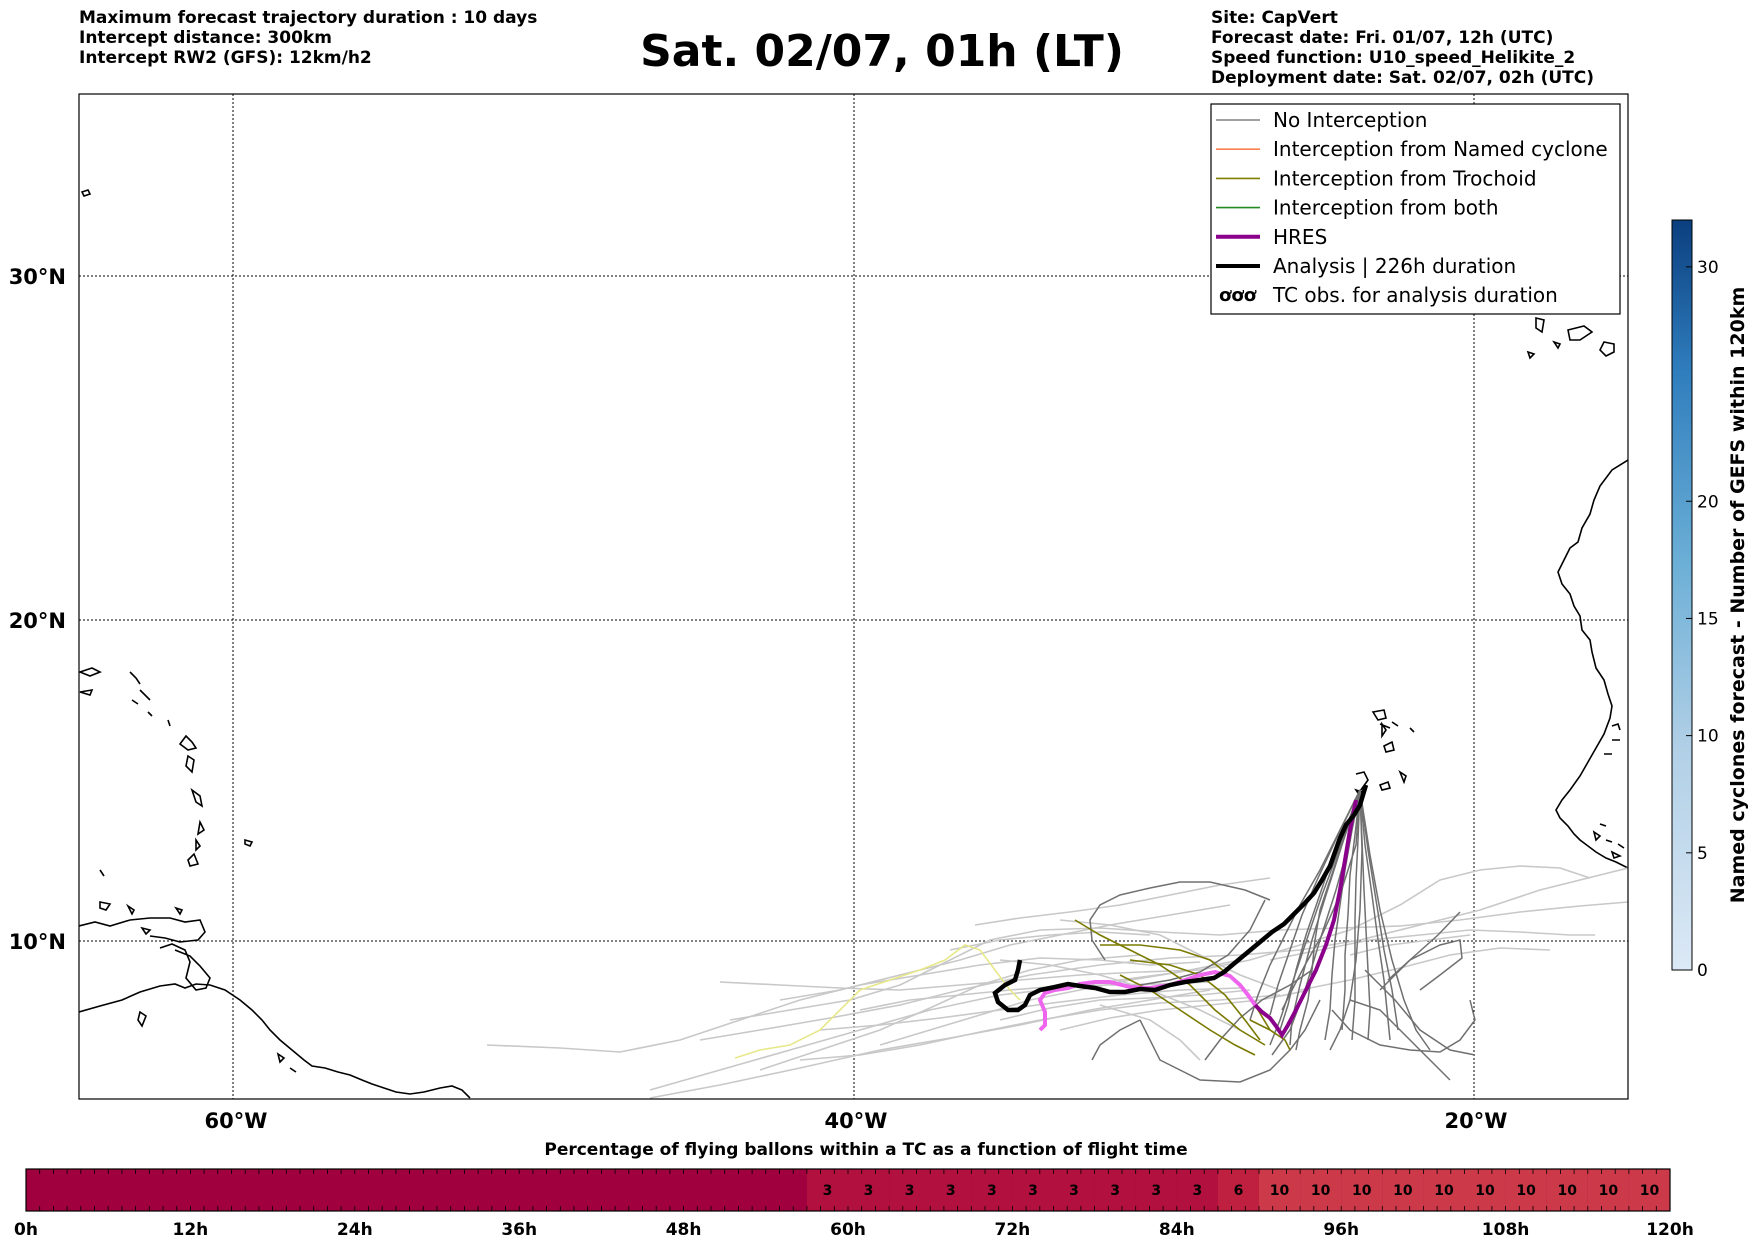  I want to click on timeline-hour-label: 84h, so click(1177, 1230).